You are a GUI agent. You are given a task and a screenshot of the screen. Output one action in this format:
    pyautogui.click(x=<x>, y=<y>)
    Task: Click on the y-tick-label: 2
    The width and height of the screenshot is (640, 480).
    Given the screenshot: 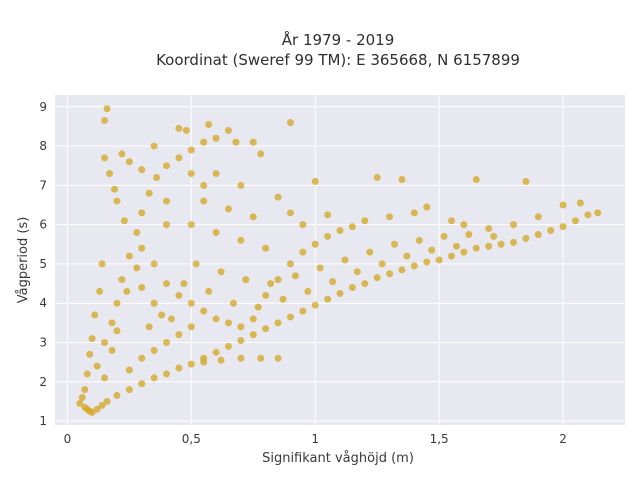 What is the action you would take?
    pyautogui.click(x=43, y=382)
    